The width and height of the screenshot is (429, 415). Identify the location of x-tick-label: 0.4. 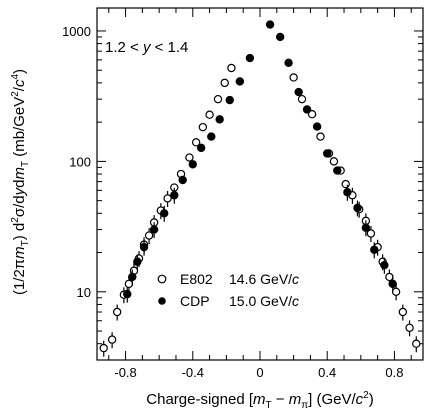
(327, 372).